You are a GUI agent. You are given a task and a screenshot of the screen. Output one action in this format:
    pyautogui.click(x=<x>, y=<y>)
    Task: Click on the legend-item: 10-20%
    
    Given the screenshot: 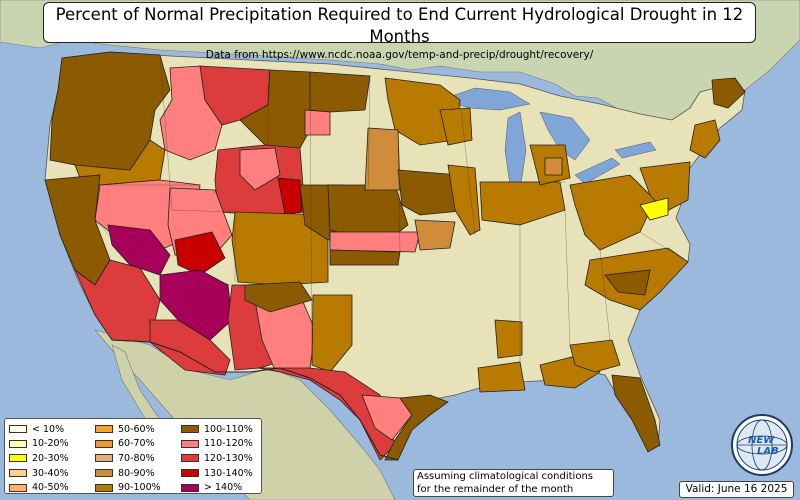 What is the action you would take?
    pyautogui.click(x=39, y=444)
    